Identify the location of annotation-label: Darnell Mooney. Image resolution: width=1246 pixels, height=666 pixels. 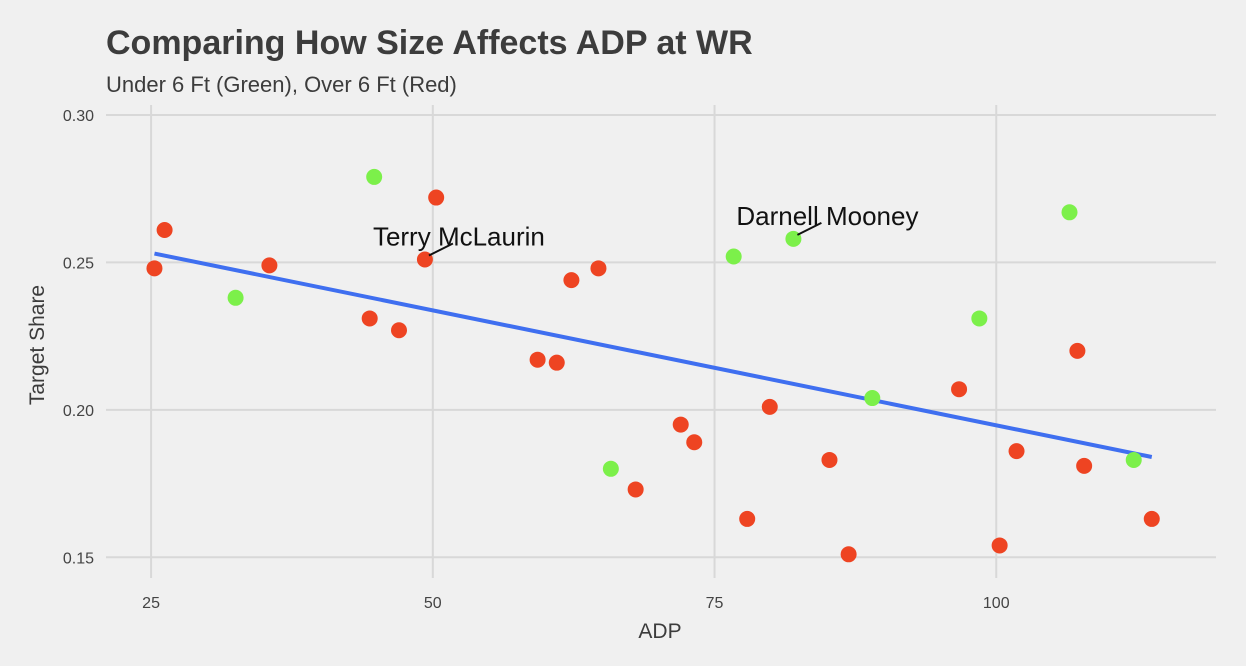
(827, 216).